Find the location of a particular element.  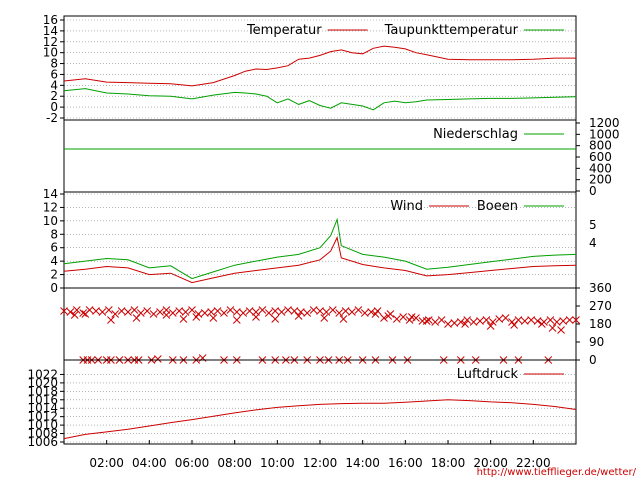

y-tick-label: 200 is located at coordinates (600, 180).